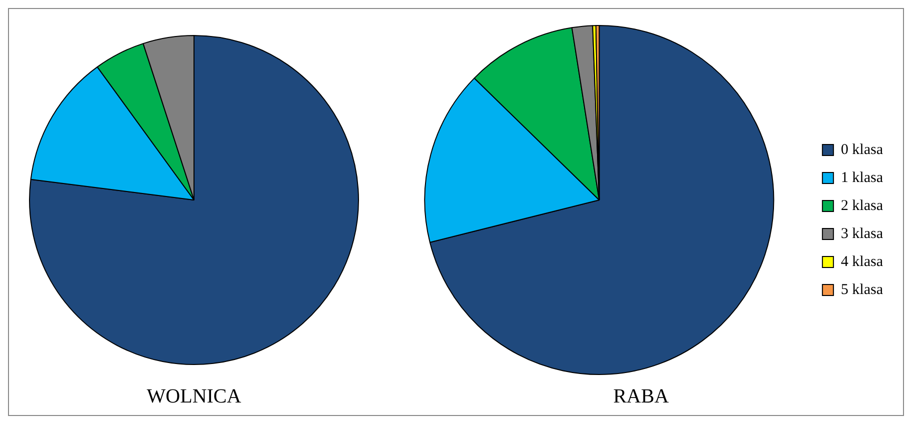 This screenshot has width=912, height=424. I want to click on legend-label: 0 klasa, so click(862, 150).